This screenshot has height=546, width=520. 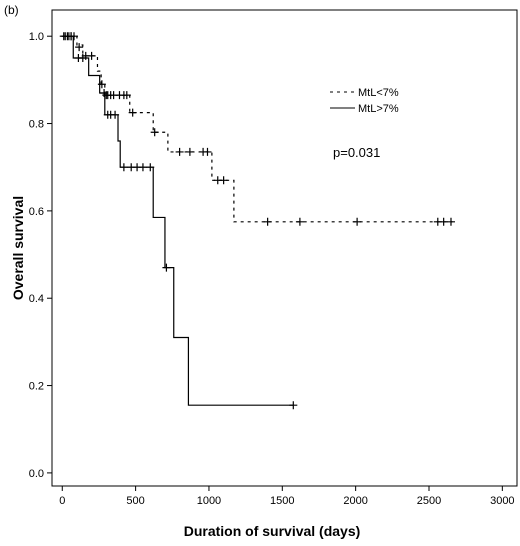 I want to click on x-tick-label: 500, so click(x=135, y=501).